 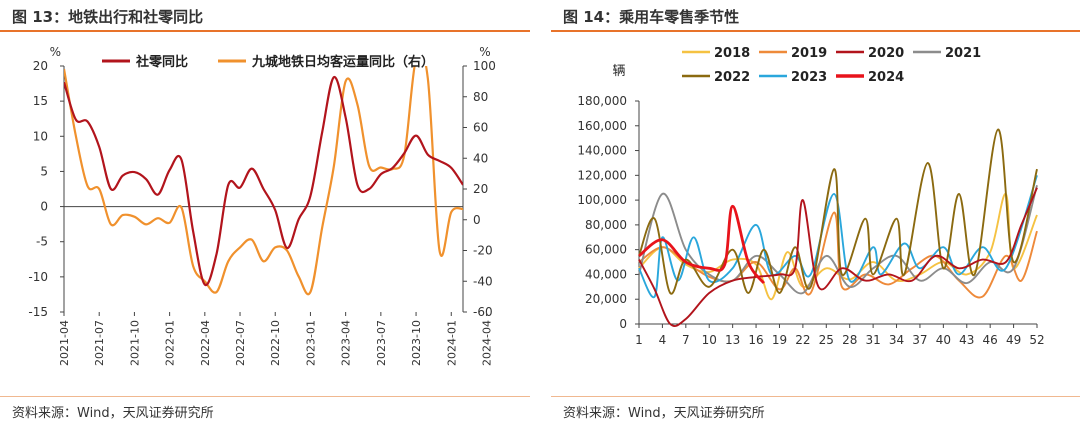 I want to click on x-tick-label: 31, so click(x=872, y=340).